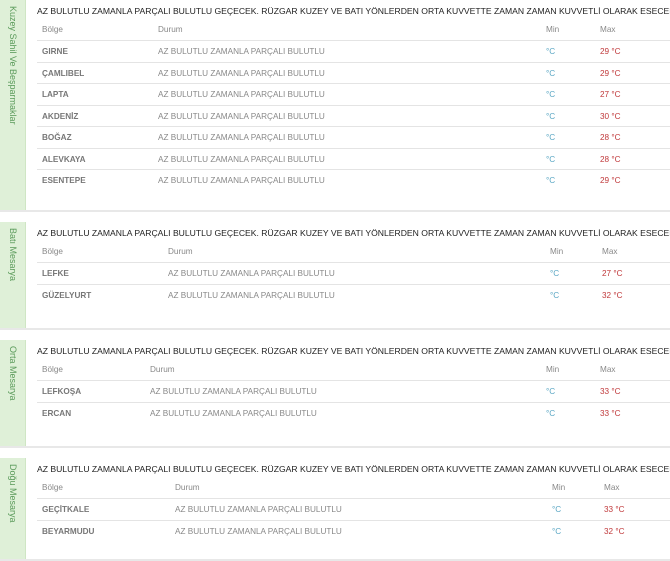 This screenshot has width=670, height=561. Describe the element at coordinates (12, 65) in the screenshot. I see `section-title: Kuzey Sahil Ve Beşparmaklar` at that location.